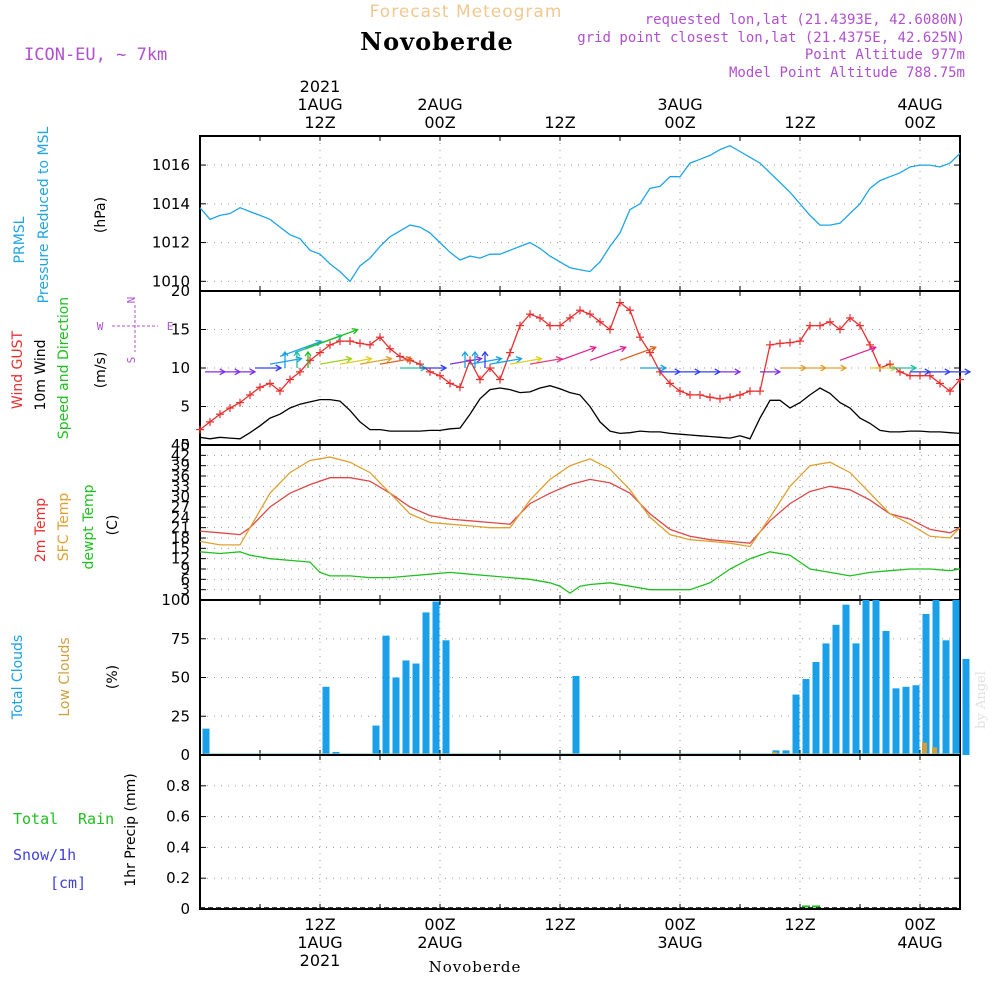 The width and height of the screenshot is (1000, 1000). What do you see at coordinates (95, 55) in the screenshot?
I see `model-label: ICON-EU, ~ 7km` at bounding box center [95, 55].